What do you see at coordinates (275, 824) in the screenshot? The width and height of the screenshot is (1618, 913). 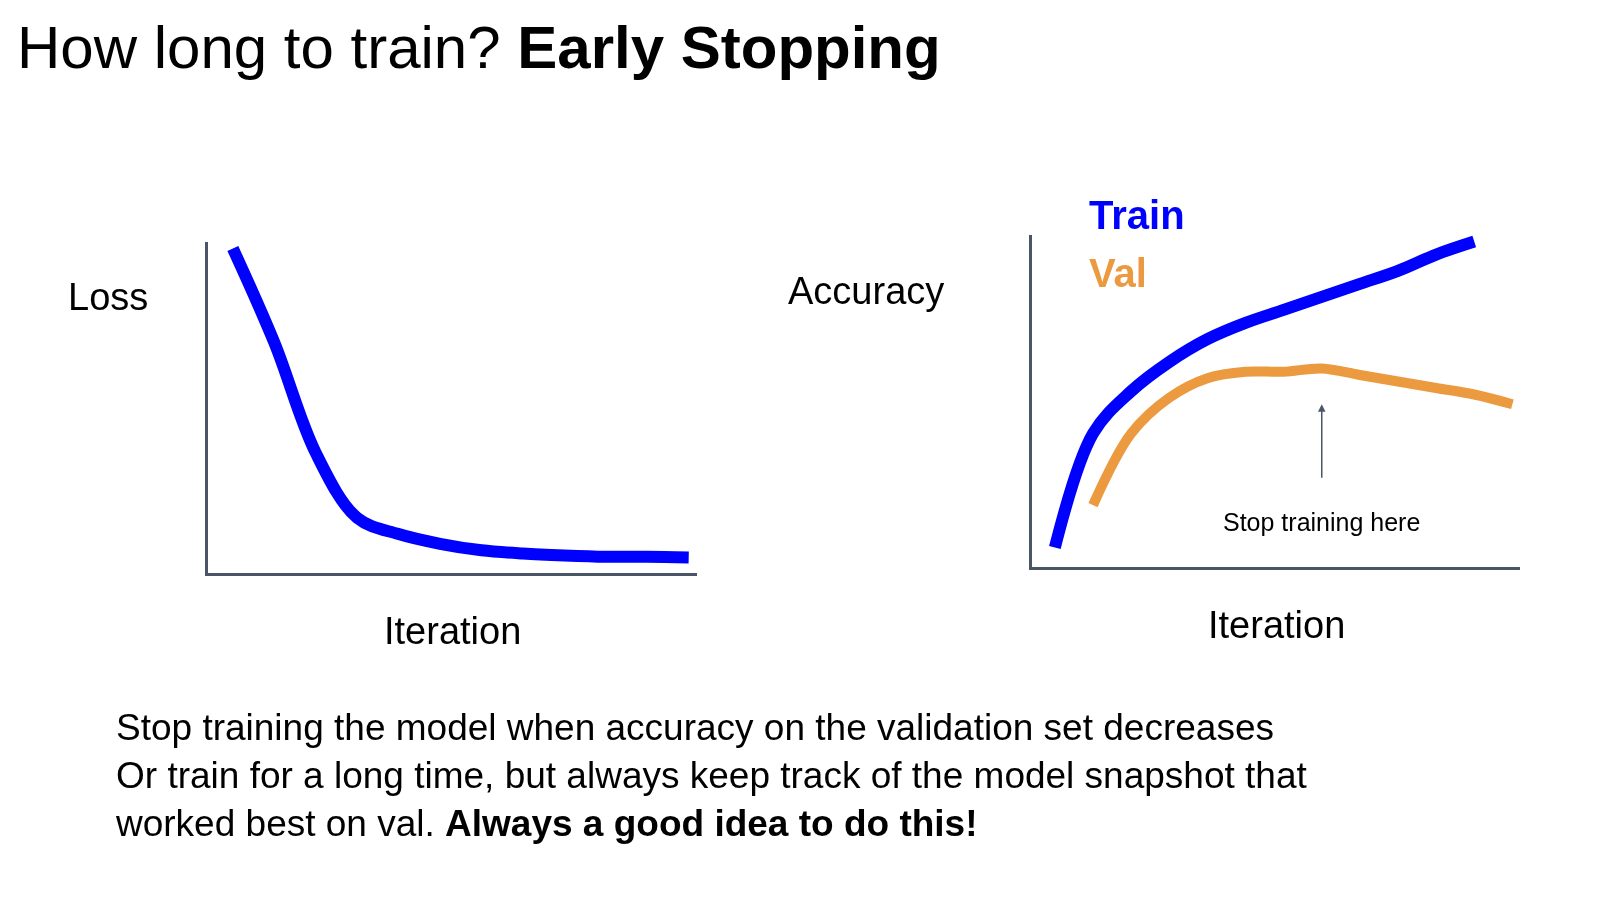 I see `text: worked best on val.` at bounding box center [275, 824].